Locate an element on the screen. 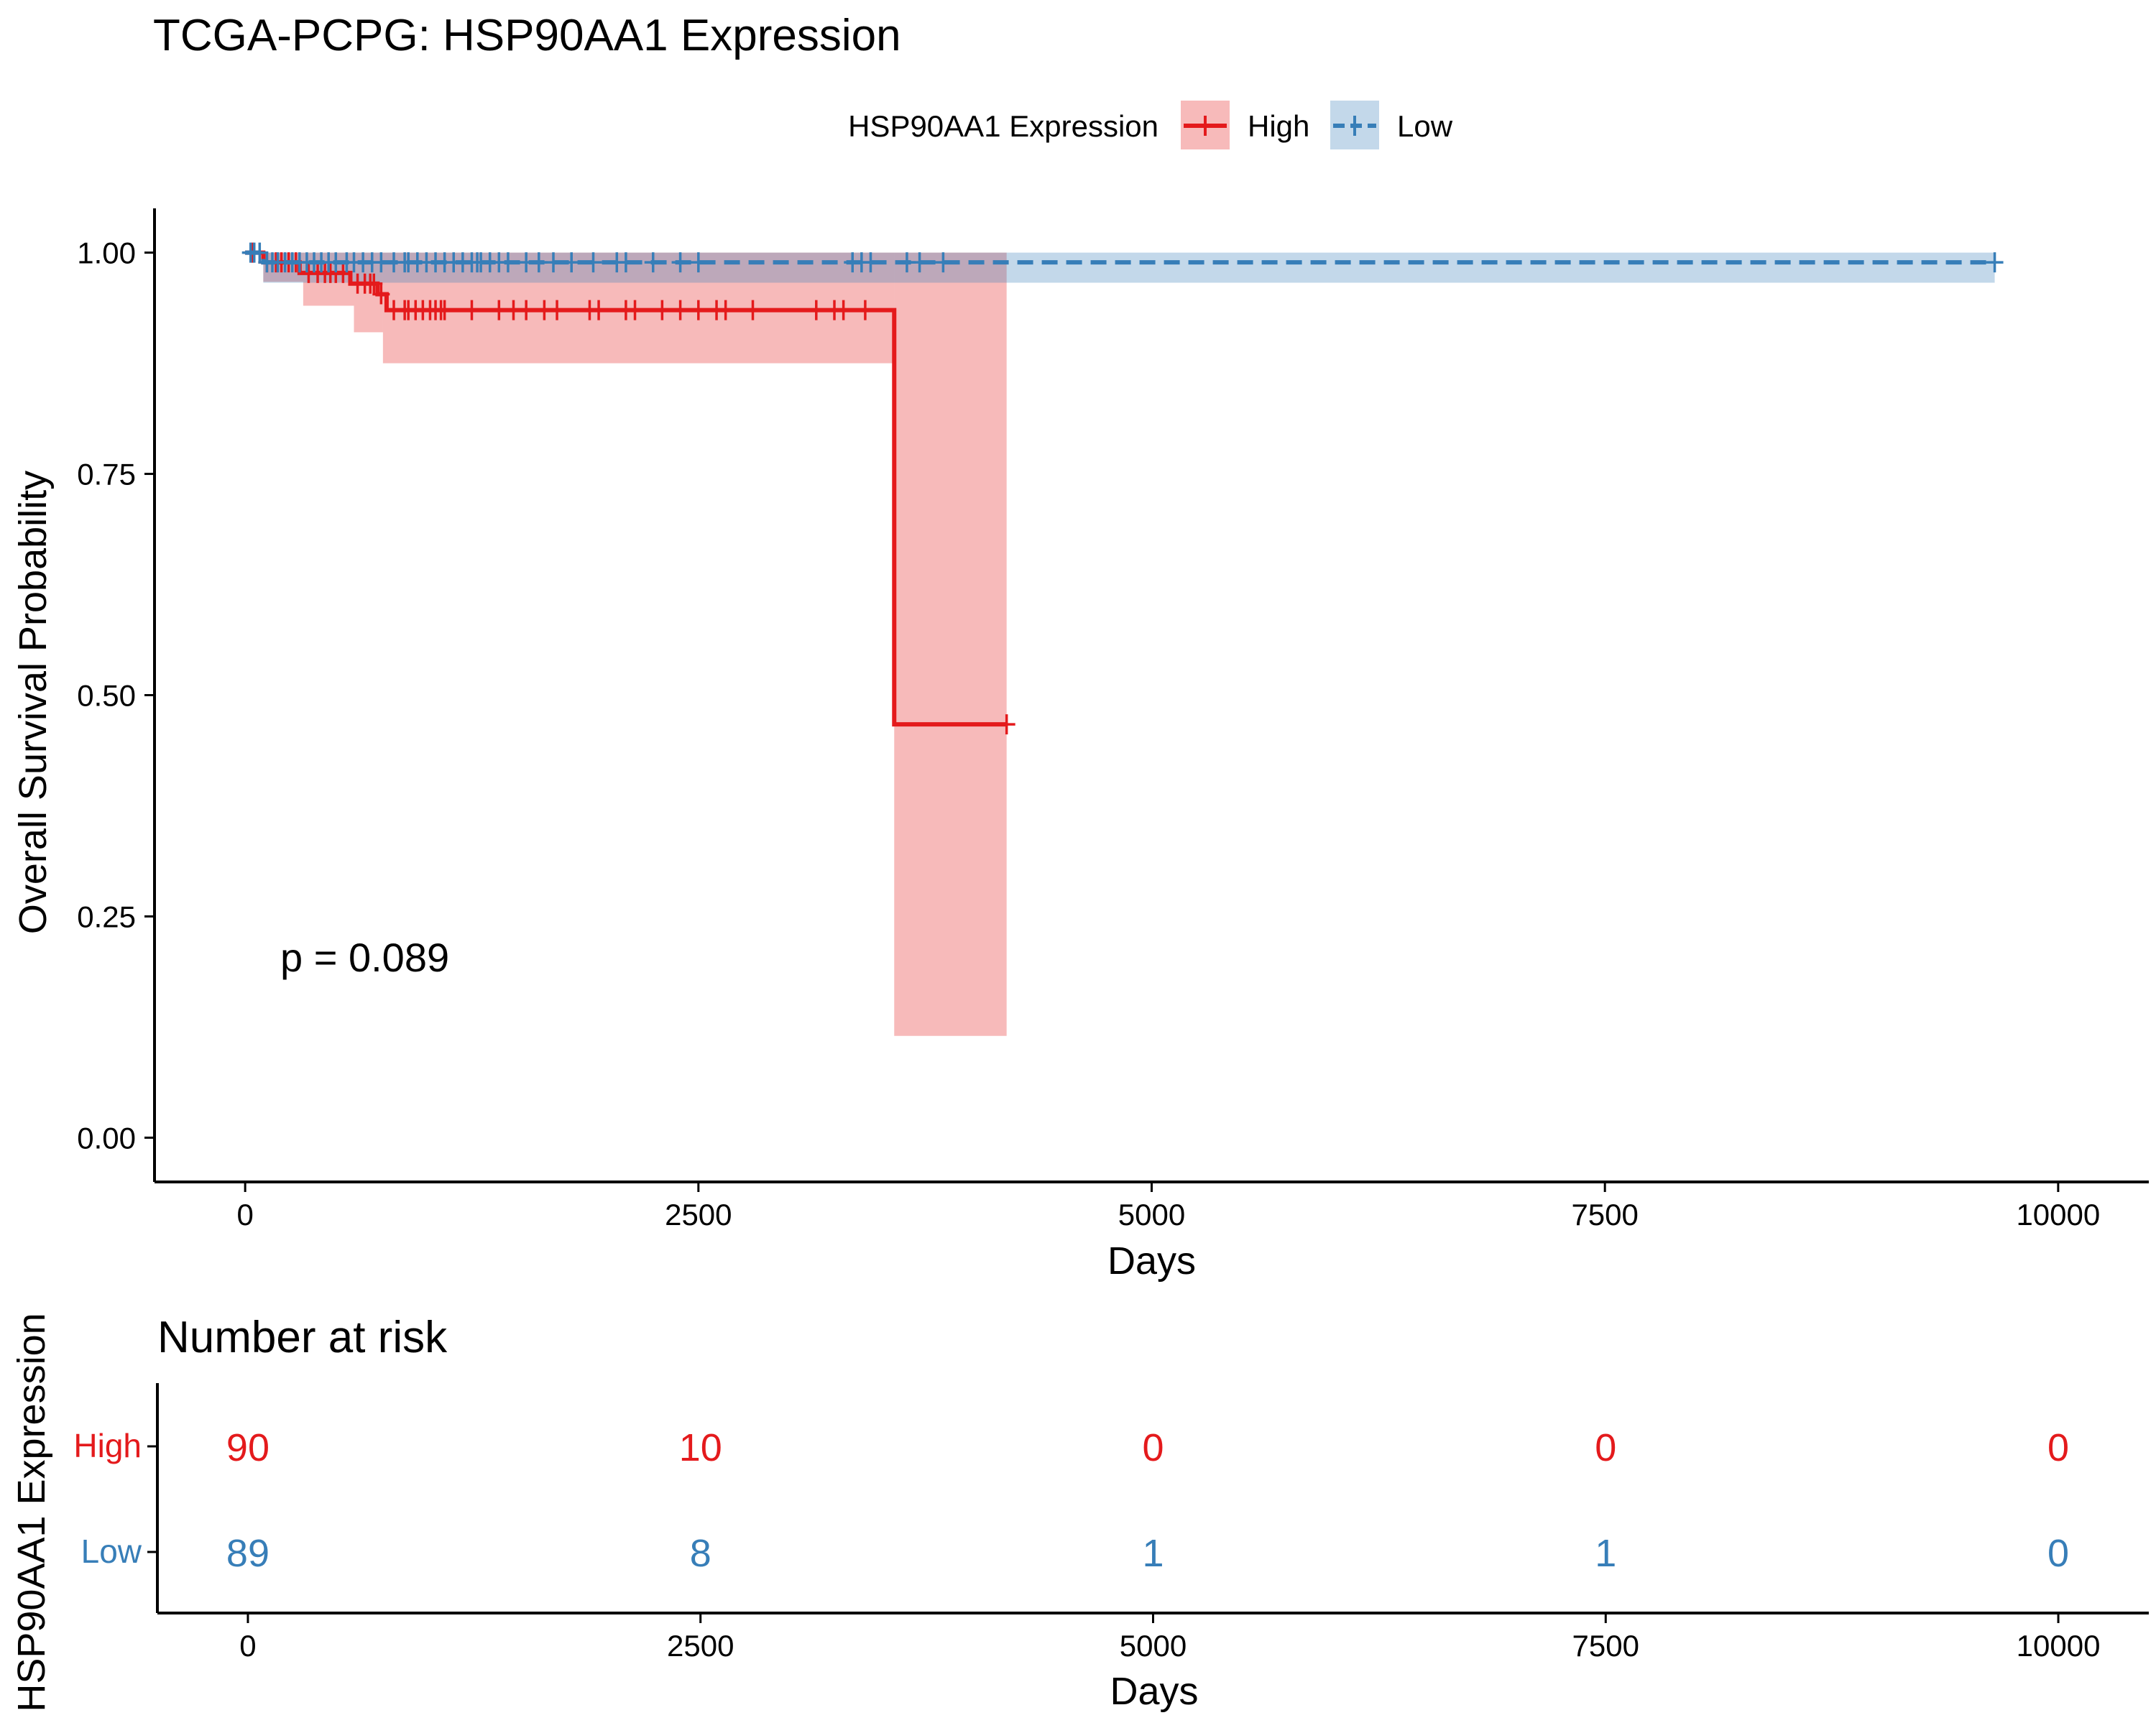 The image size is (2156, 1728). x-tick-label: 2500 is located at coordinates (698, 1215).